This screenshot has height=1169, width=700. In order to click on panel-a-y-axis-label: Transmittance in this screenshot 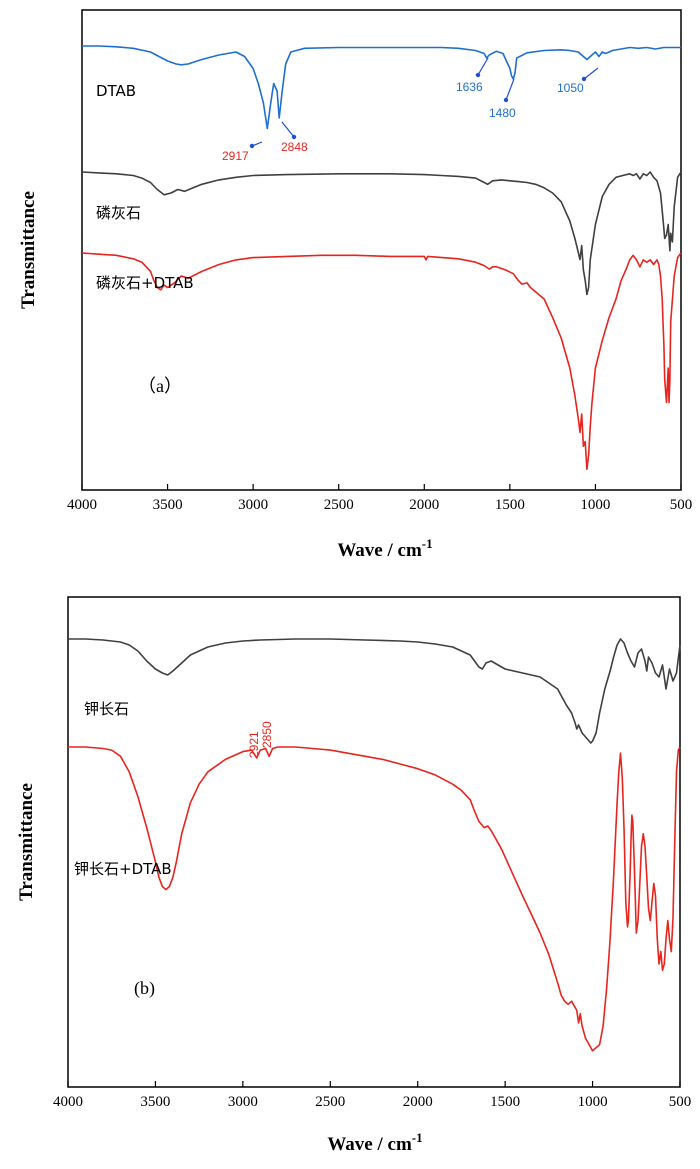, I will do `click(28, 250)`.